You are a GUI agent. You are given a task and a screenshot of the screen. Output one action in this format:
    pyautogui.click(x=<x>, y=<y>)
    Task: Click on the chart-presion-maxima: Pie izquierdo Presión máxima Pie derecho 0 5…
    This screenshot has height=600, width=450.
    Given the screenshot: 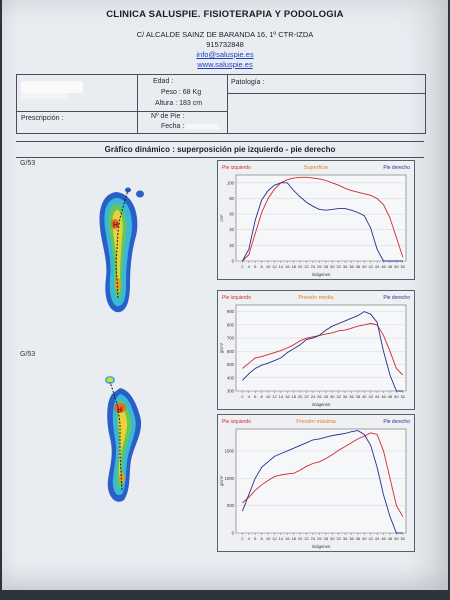 What is the action you would take?
    pyautogui.click(x=314, y=484)
    